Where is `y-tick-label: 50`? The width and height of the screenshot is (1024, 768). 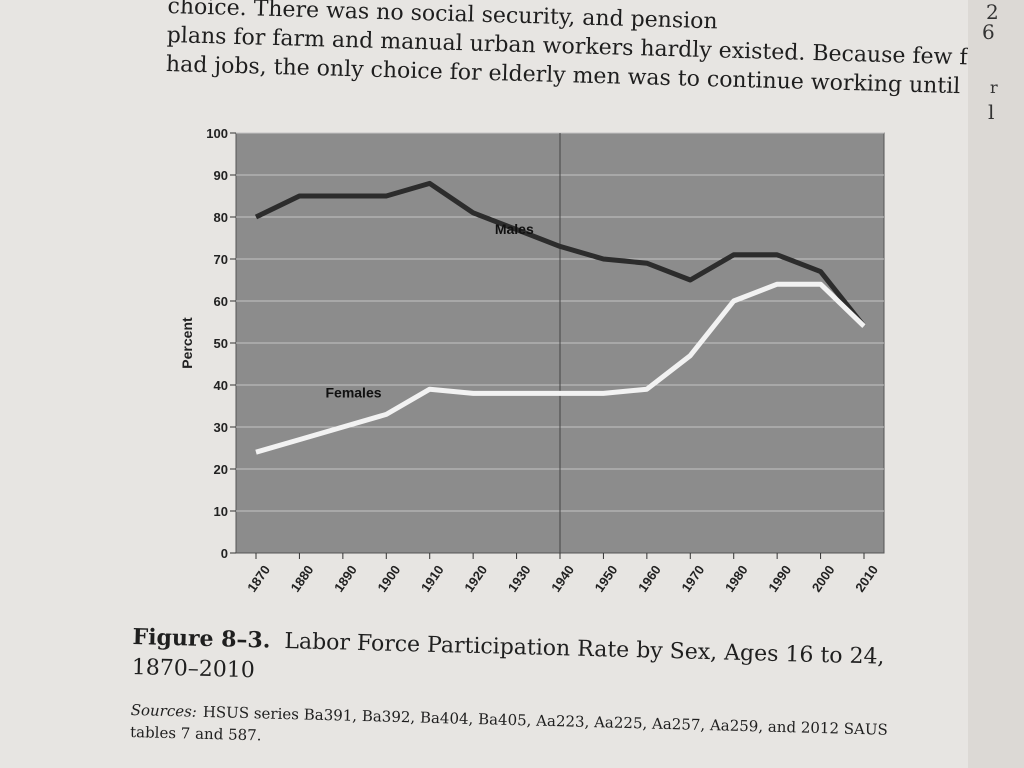 y-tick-label: 50 is located at coordinates (221, 343).